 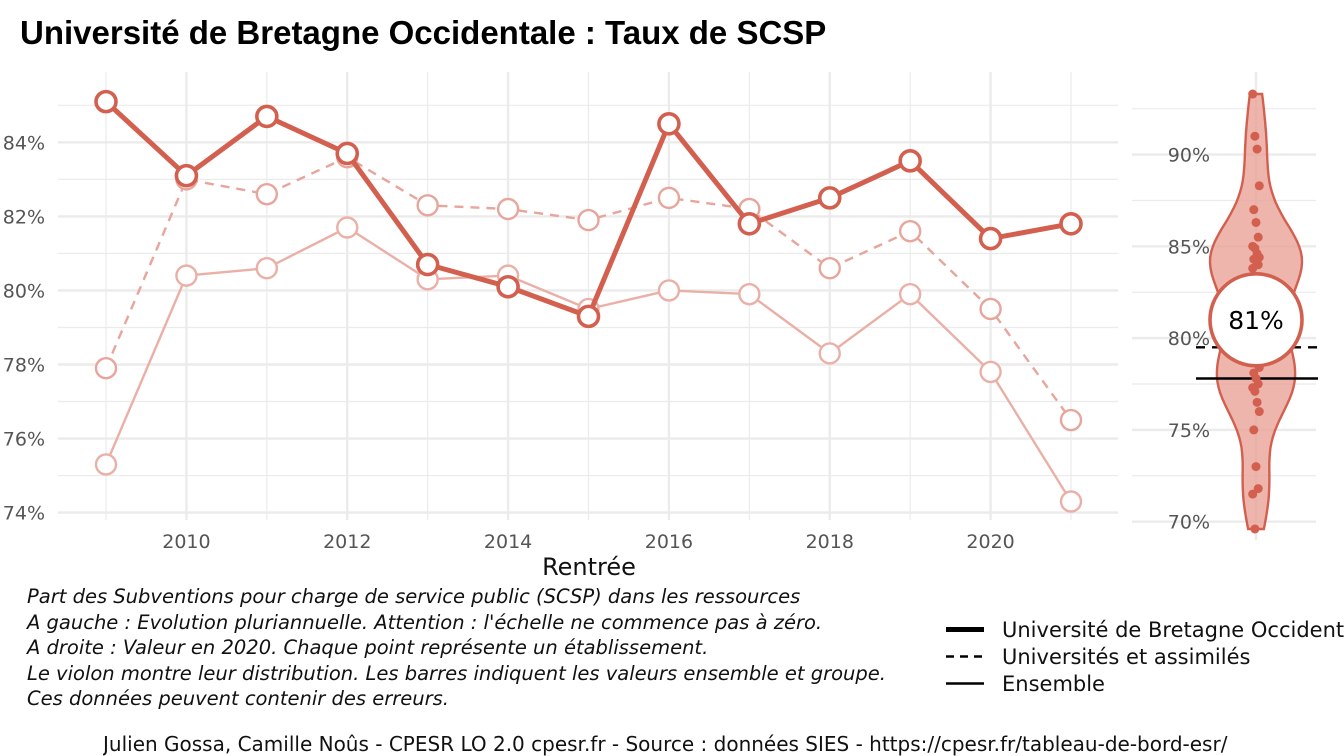 I want to click on violin-y-ticks: 70% 75% 80% 85% 90%, so click(x=1189, y=339).